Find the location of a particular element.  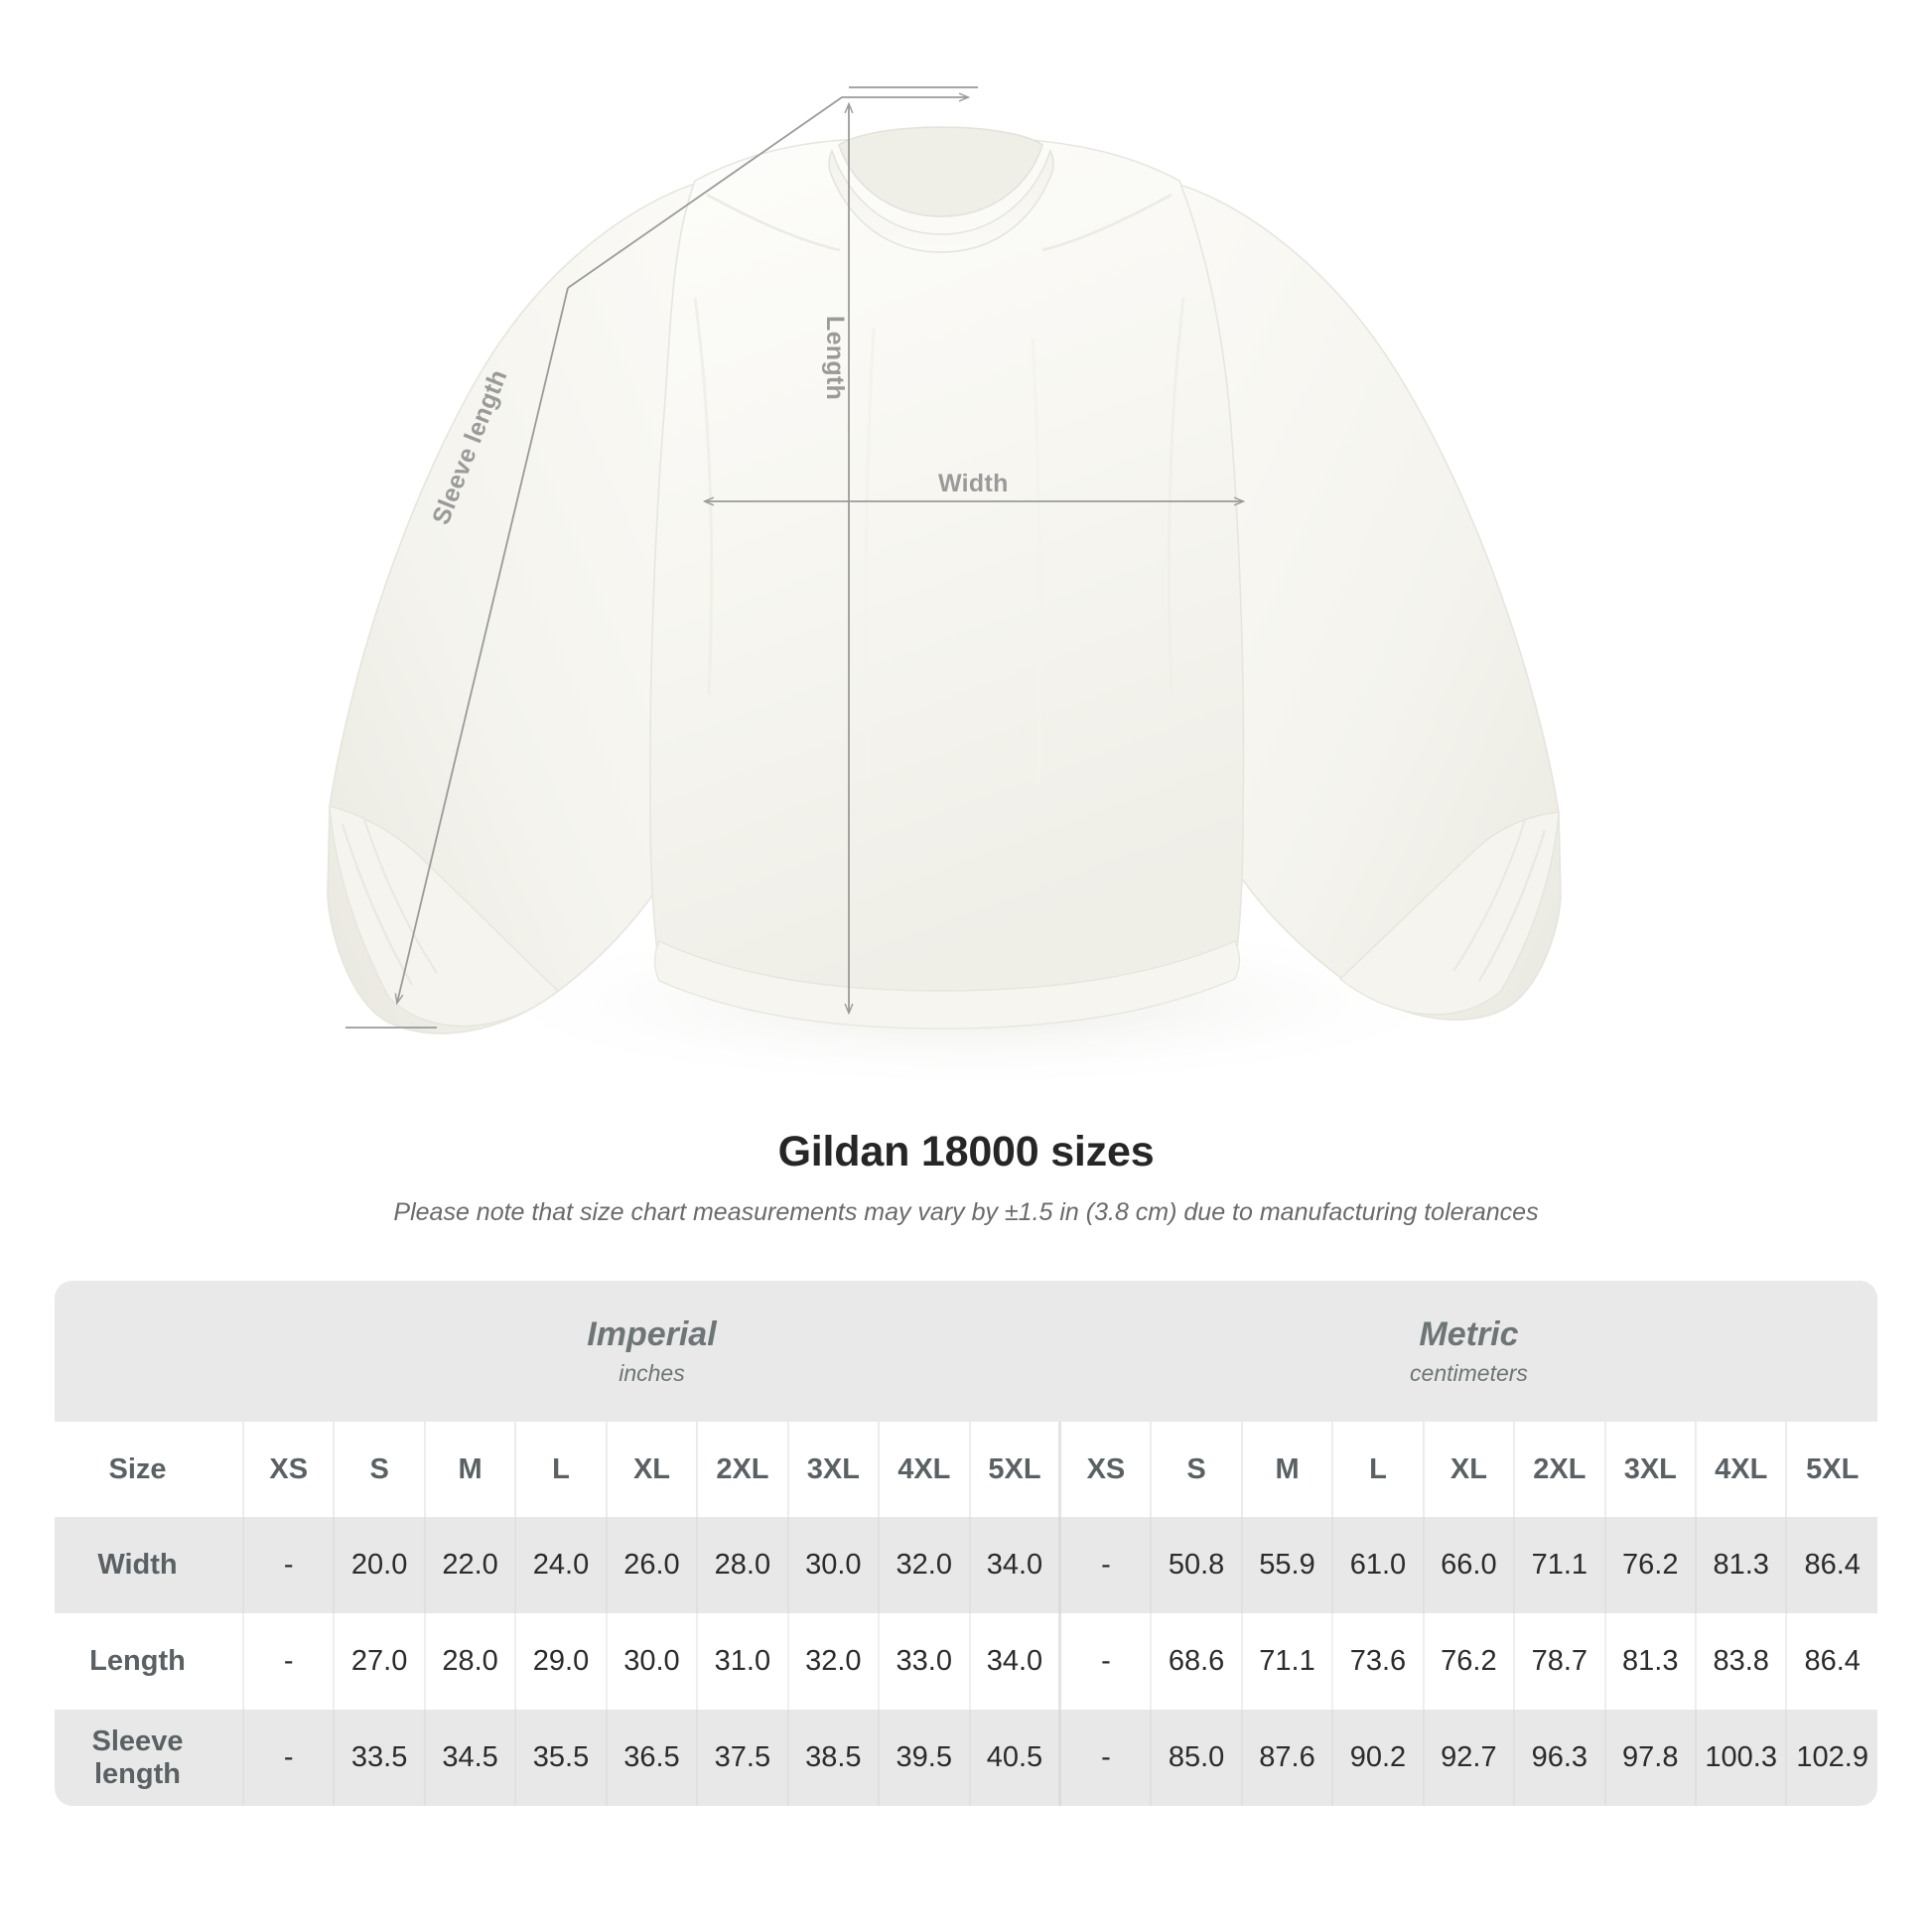

table-cell: 102.9 is located at coordinates (1831, 1758).